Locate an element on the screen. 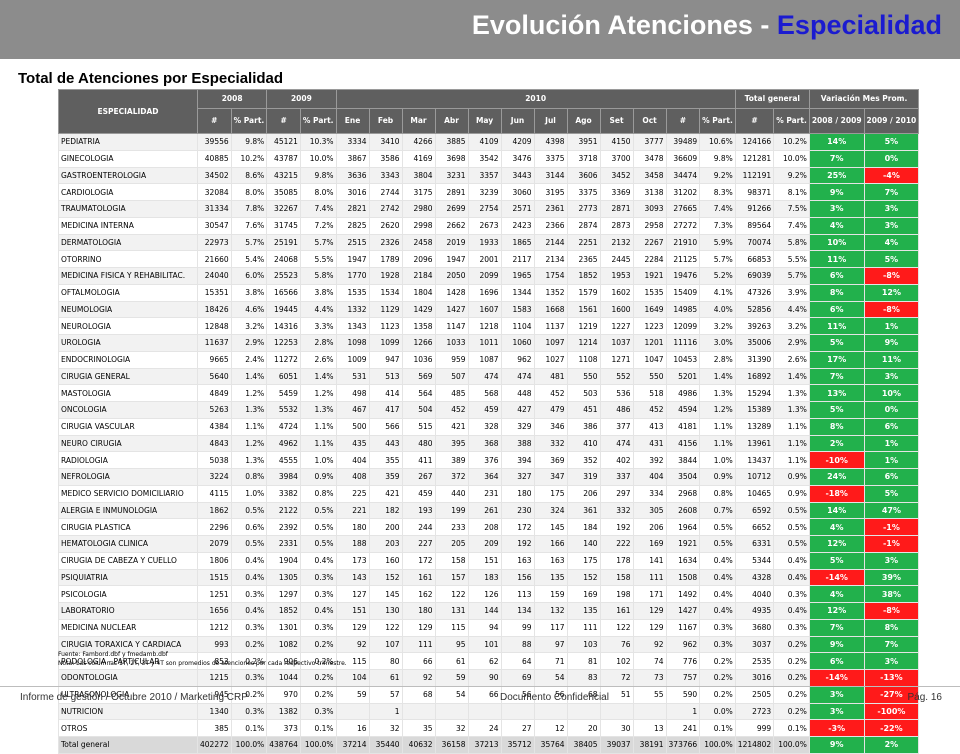  cell-value: 31390 is located at coordinates (754, 359).